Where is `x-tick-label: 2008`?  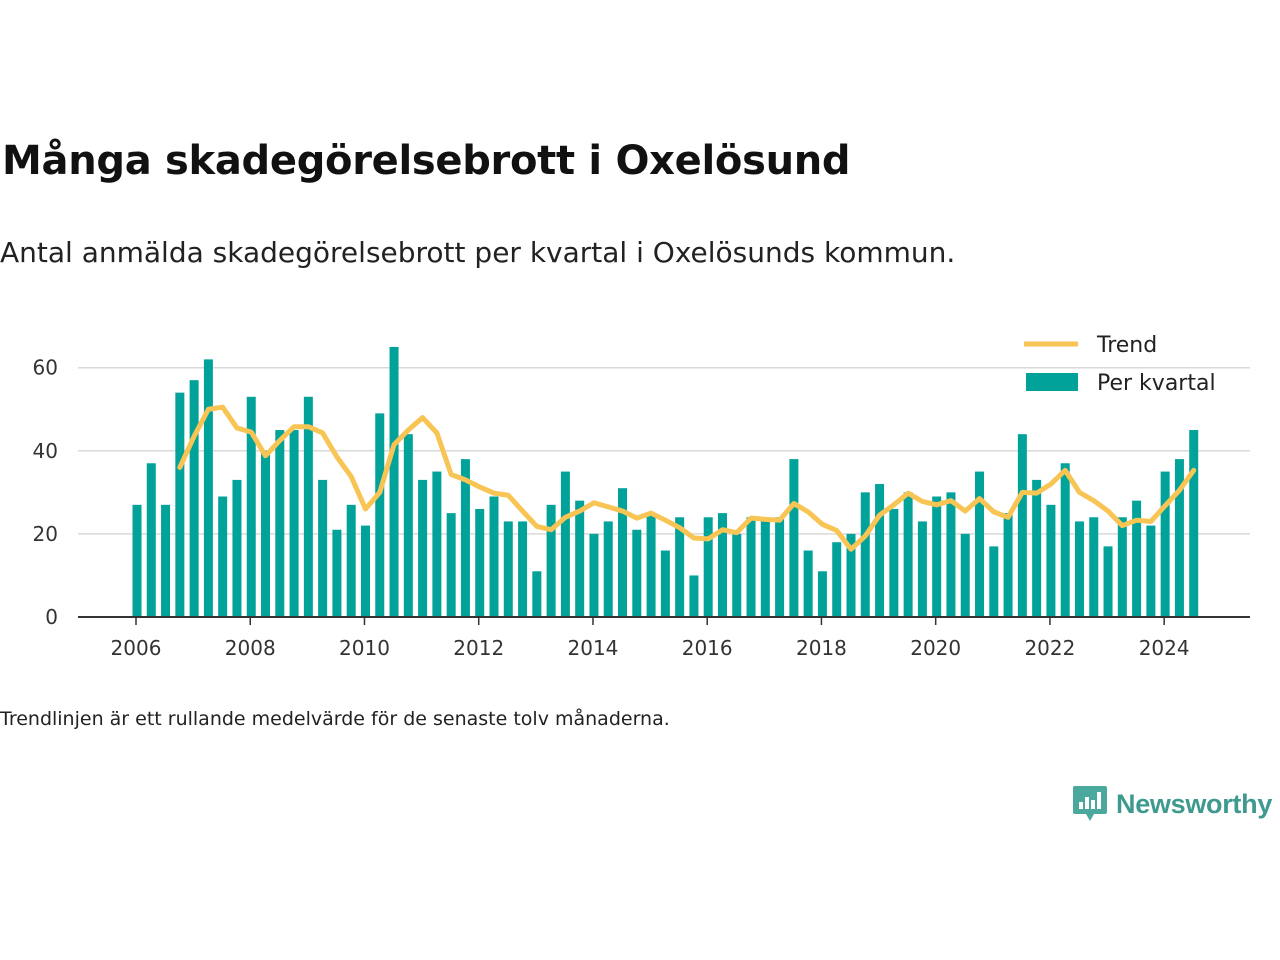 x-tick-label: 2008 is located at coordinates (250, 648).